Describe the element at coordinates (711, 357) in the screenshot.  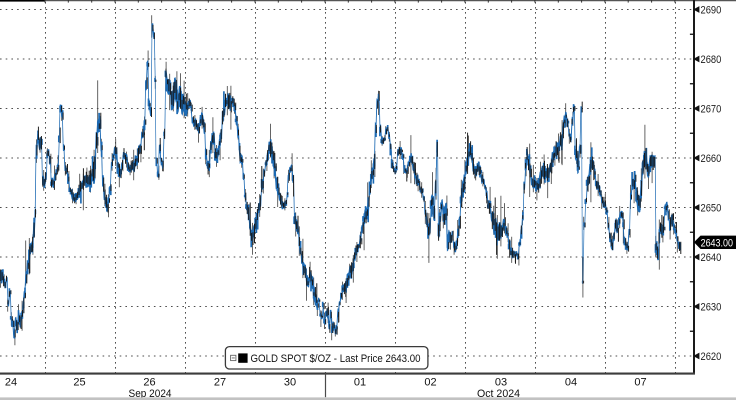
I see `svg-text: 2620` at that location.